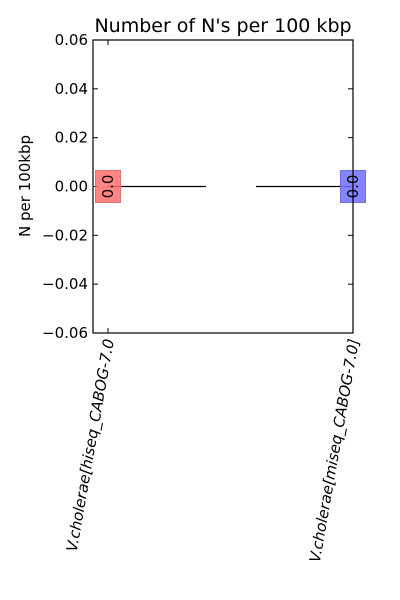 The image size is (400, 600). Describe the element at coordinates (335, 450) in the screenshot. I see `x-tick-label: V.cholerae[miseq_CABOG-7.0]` at that location.